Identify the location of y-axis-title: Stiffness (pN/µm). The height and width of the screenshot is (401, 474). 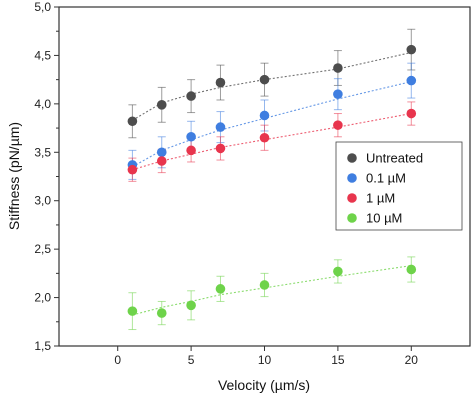
(14, 176).